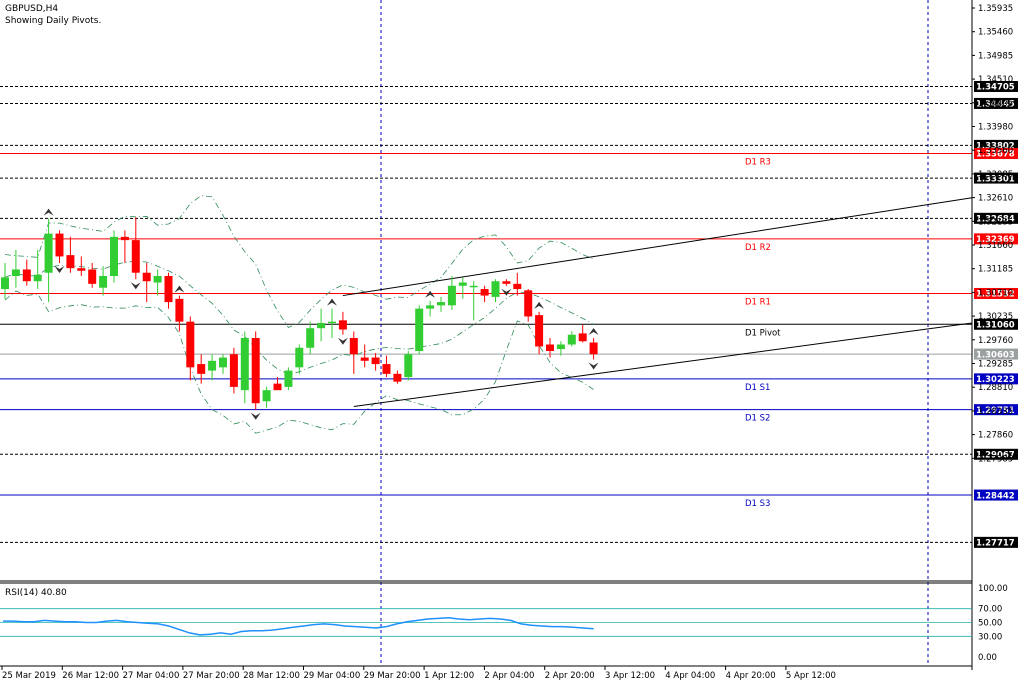 The height and width of the screenshot is (683, 1024). I want to click on y-tick-label: 1.30235, so click(995, 317).